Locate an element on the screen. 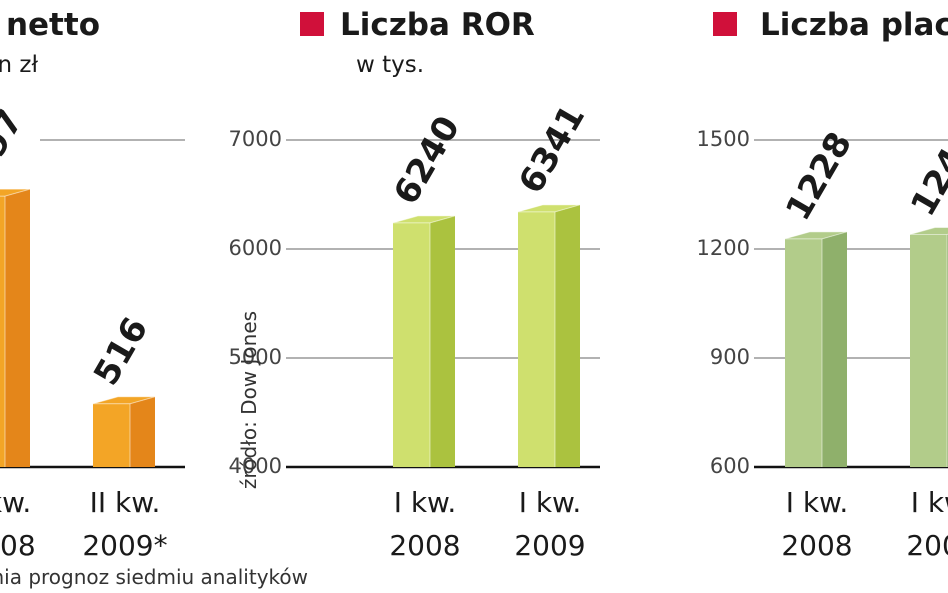 The width and height of the screenshot is (948, 593). value-label: 6240 is located at coordinates (427, 160).